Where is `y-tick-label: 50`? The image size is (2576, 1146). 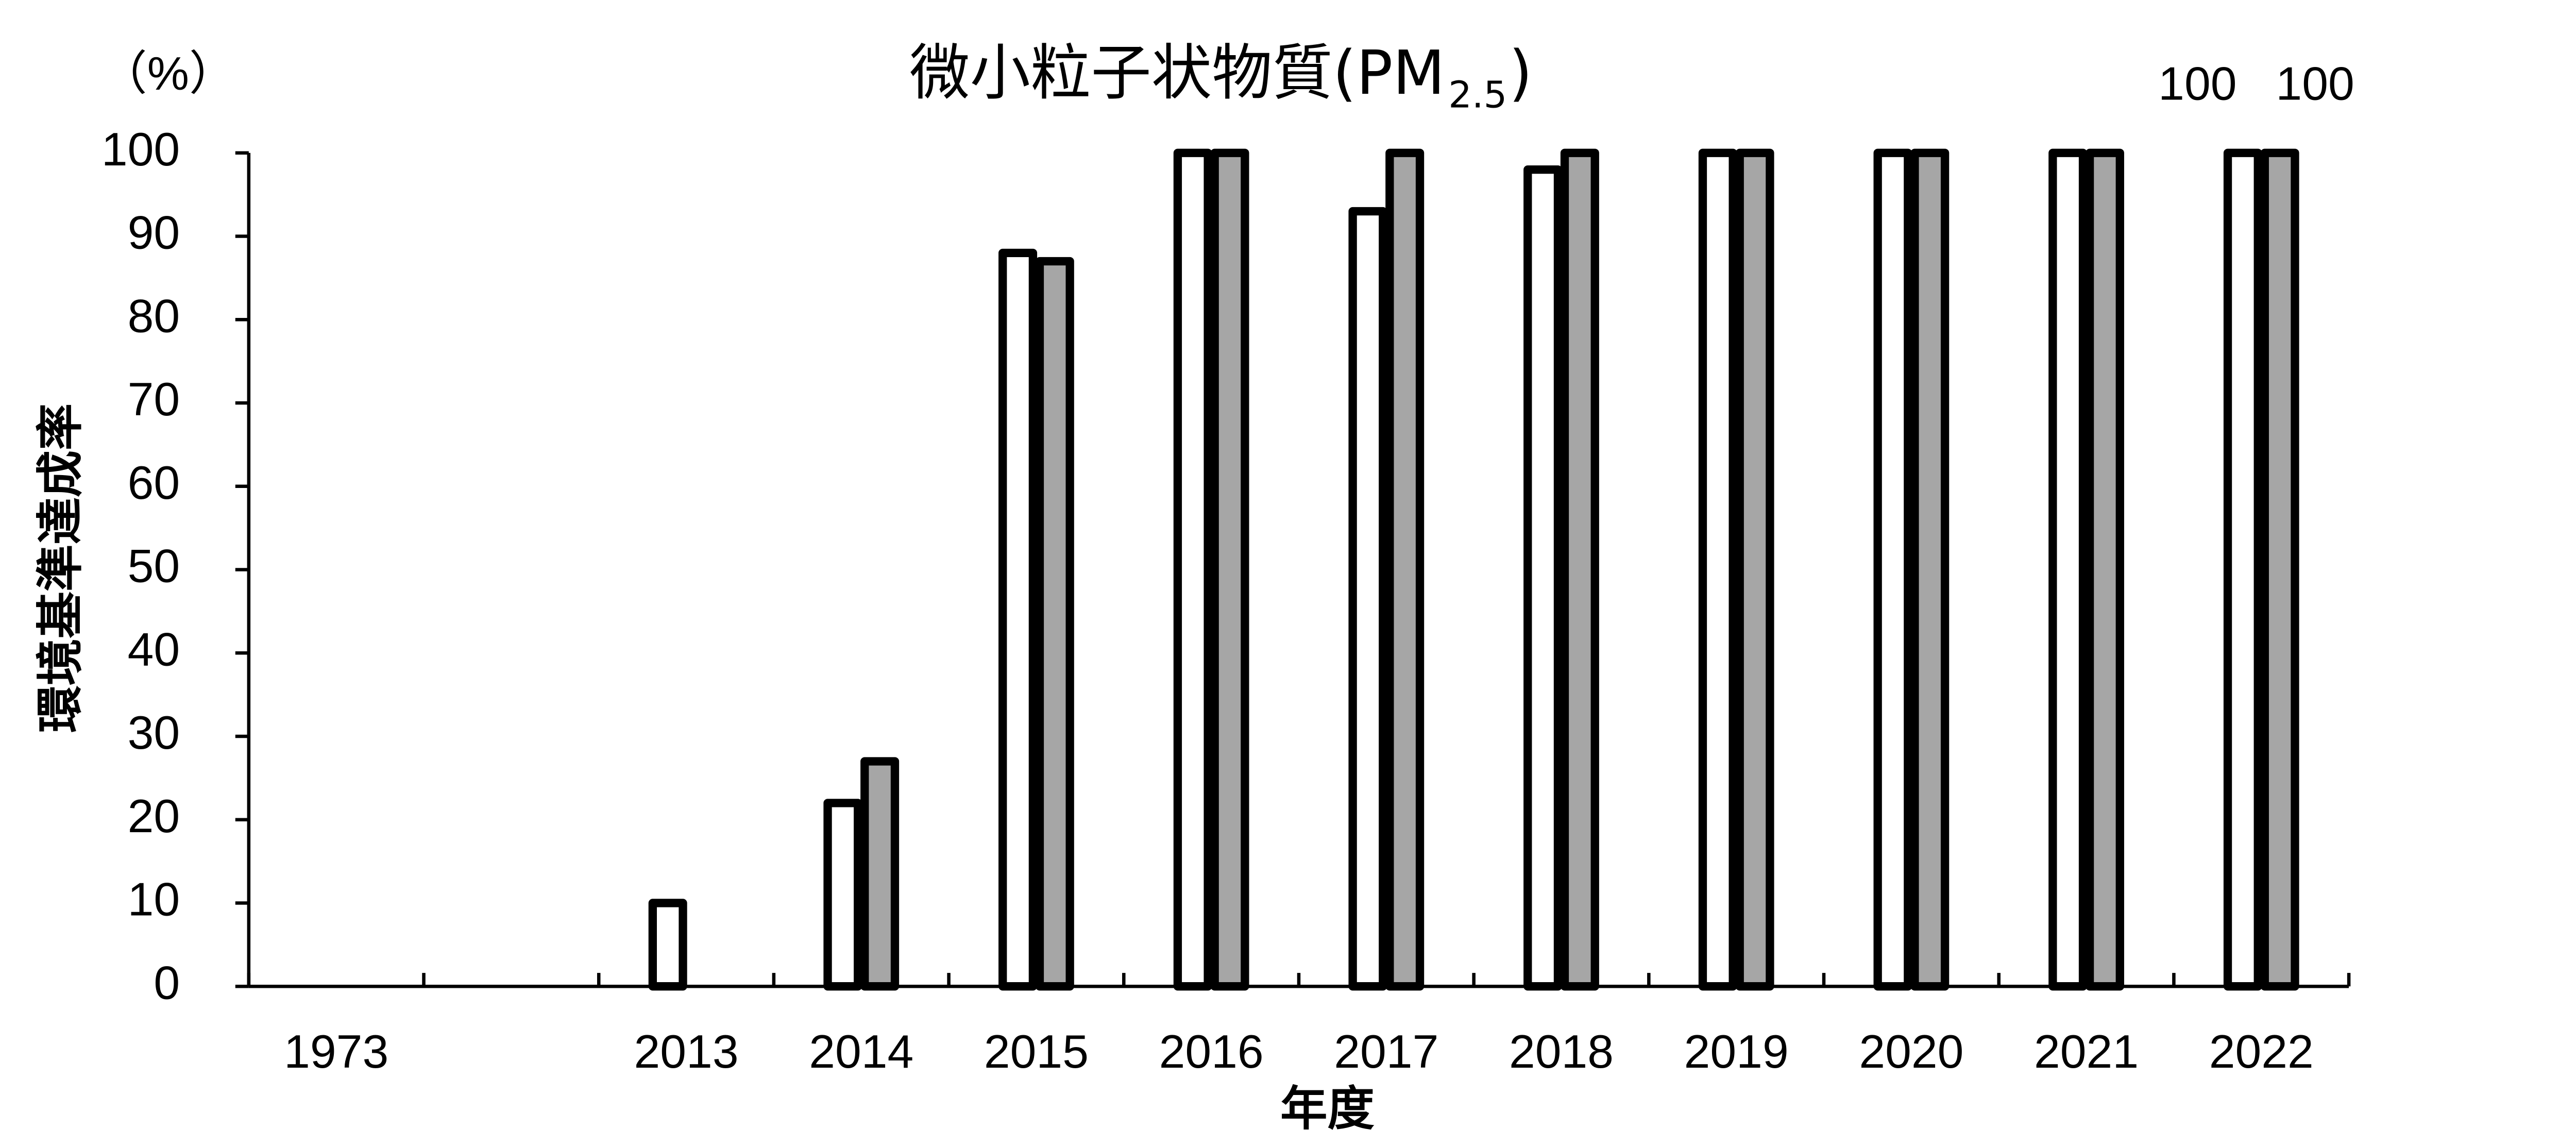 y-tick-label: 50 is located at coordinates (154, 566).